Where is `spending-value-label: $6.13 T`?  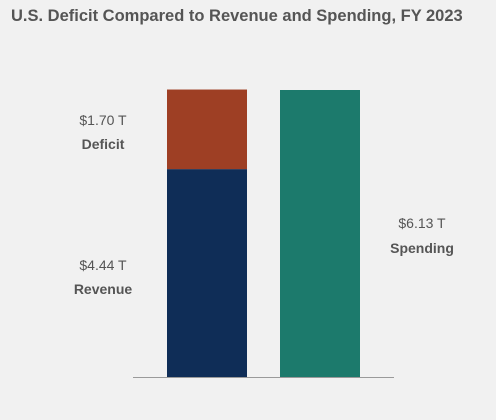
spending-value-label: $6.13 T is located at coordinates (422, 223).